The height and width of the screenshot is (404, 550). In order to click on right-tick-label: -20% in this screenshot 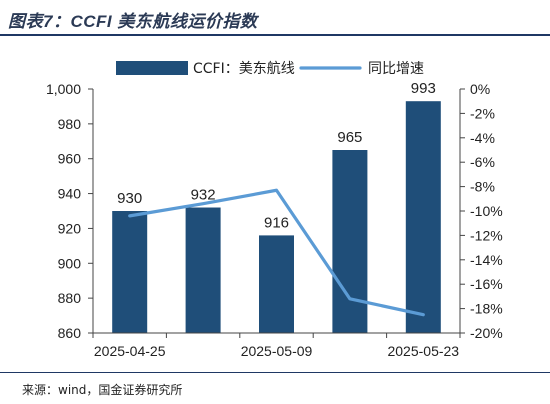, I will do `click(486, 333)`.